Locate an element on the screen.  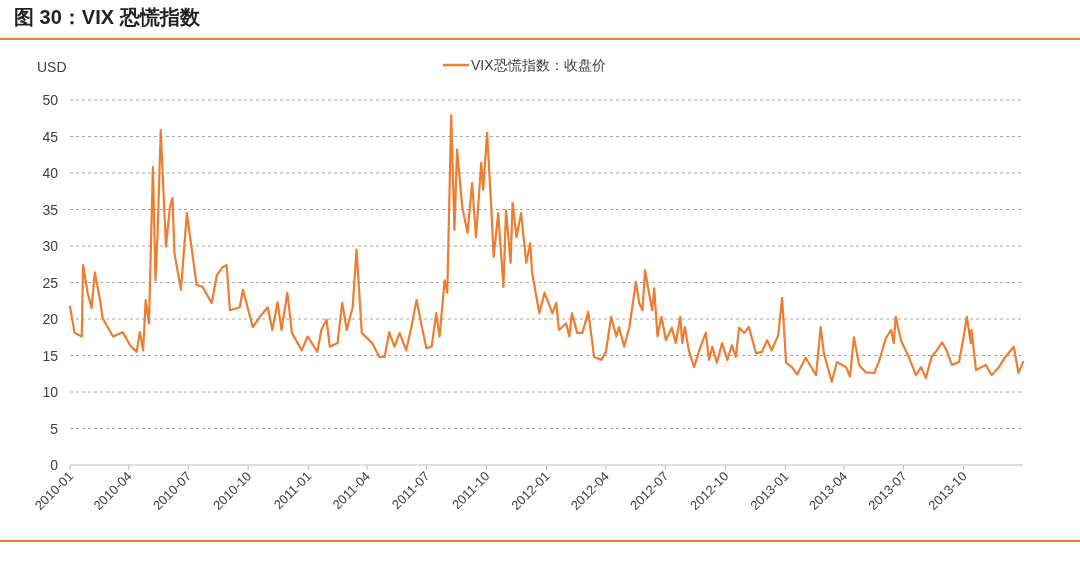
y-tick-label: 50 is located at coordinates (50, 100).